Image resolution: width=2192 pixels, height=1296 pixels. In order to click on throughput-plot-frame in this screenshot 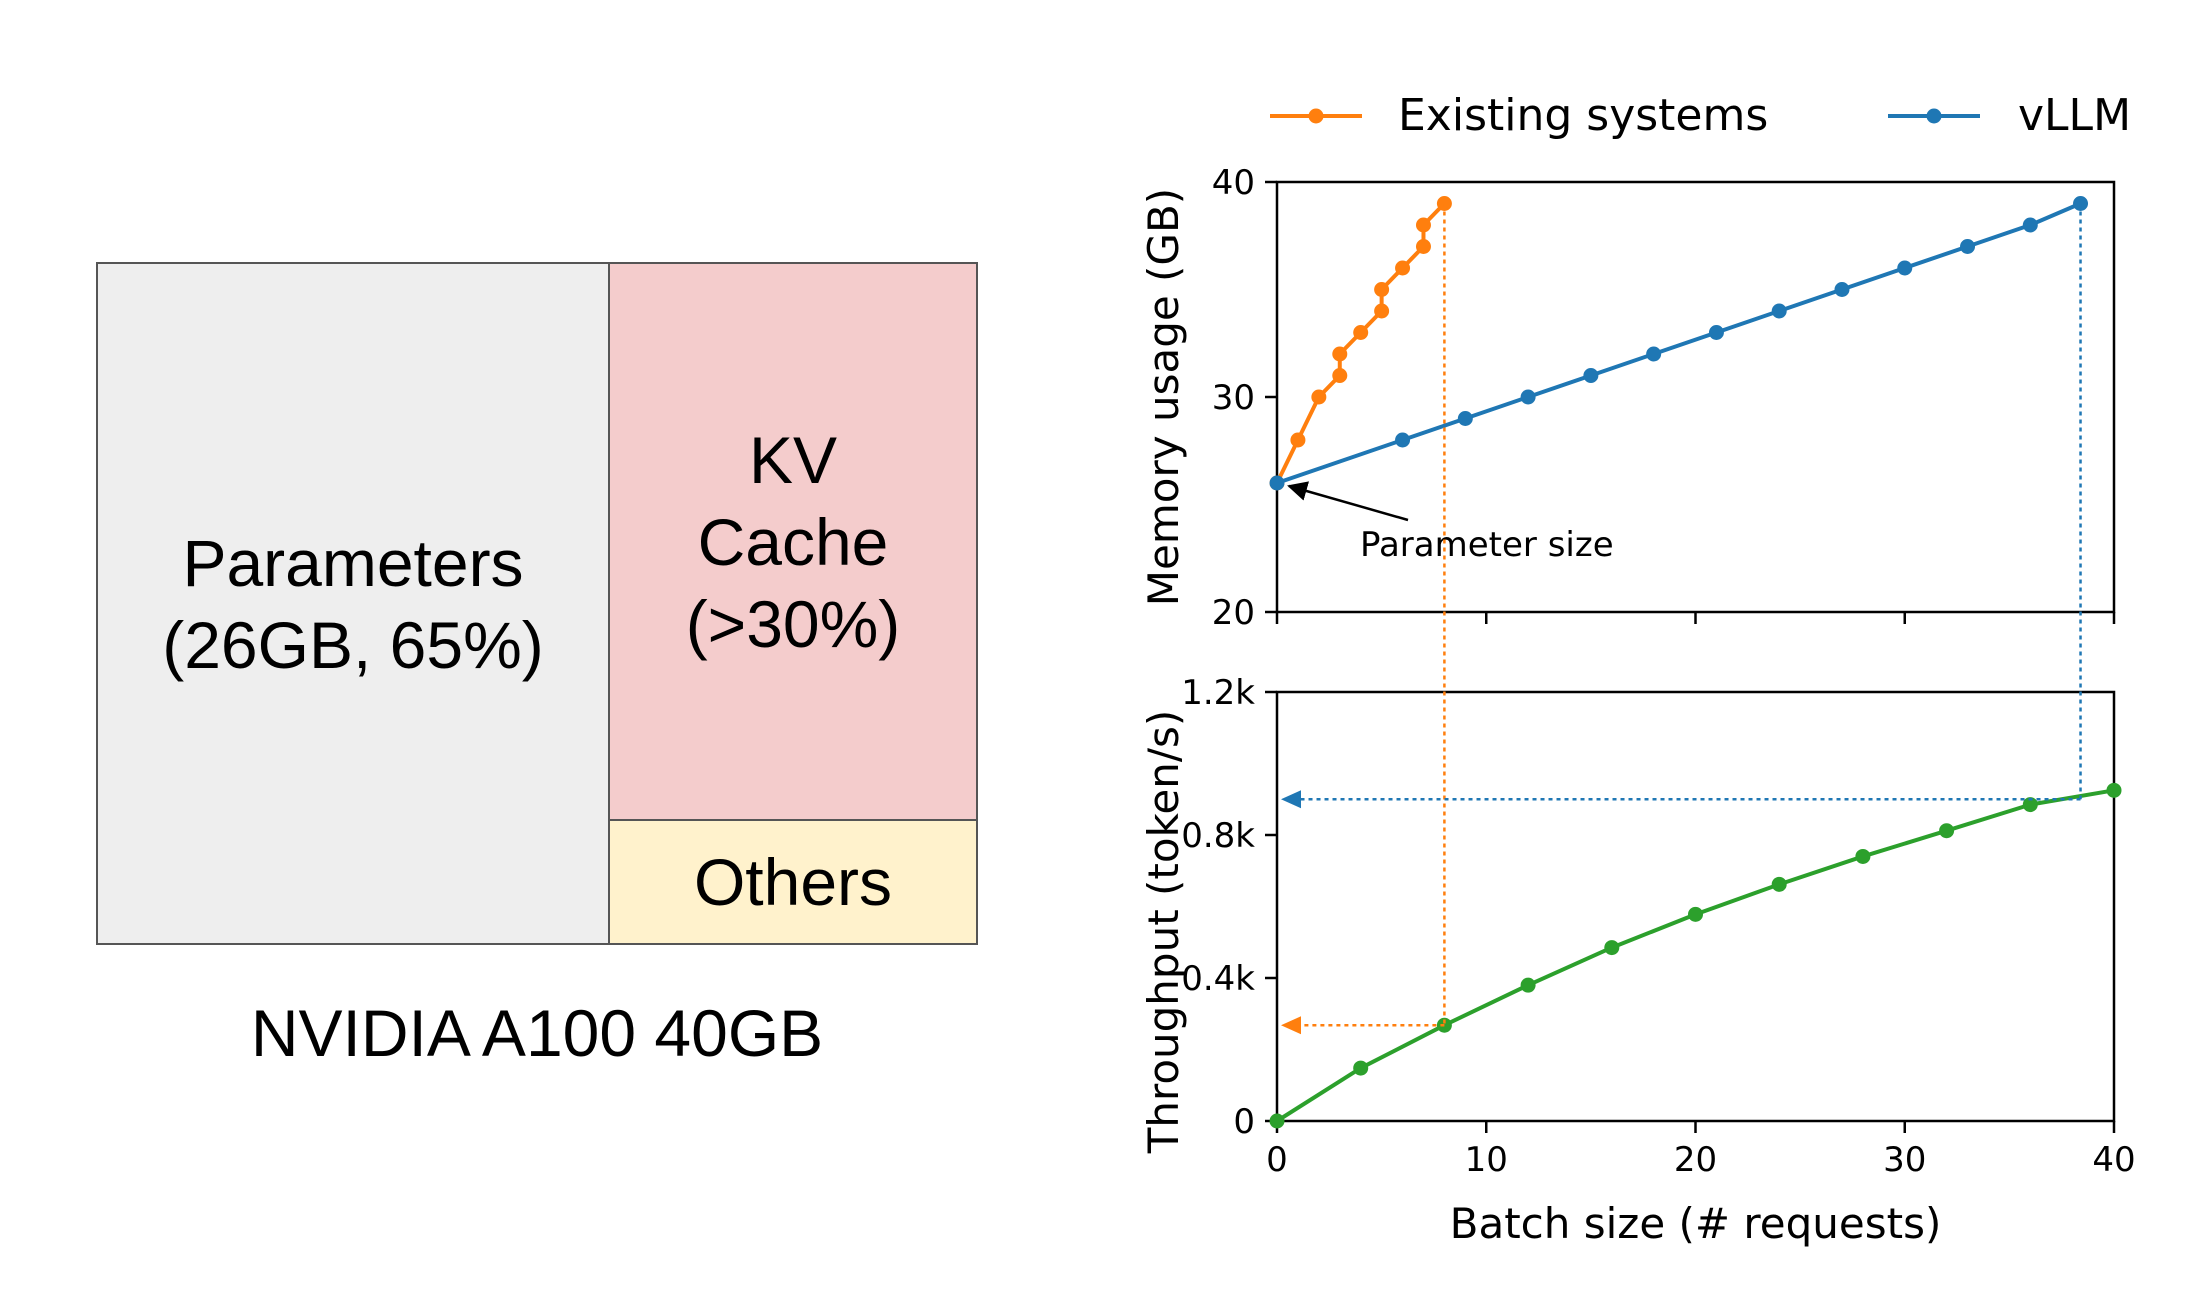, I will do `click(1695, 906)`.